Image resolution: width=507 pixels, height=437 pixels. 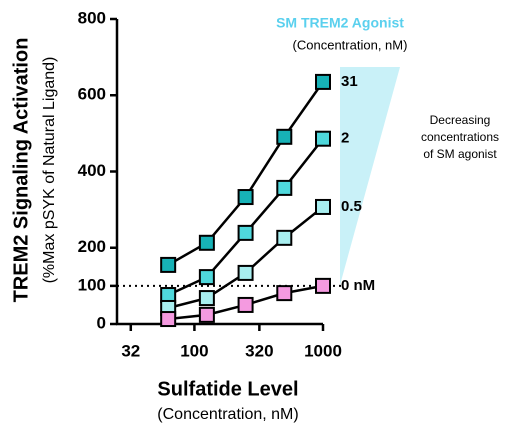 I want to click on y-tick-label: 0, so click(x=101, y=322).